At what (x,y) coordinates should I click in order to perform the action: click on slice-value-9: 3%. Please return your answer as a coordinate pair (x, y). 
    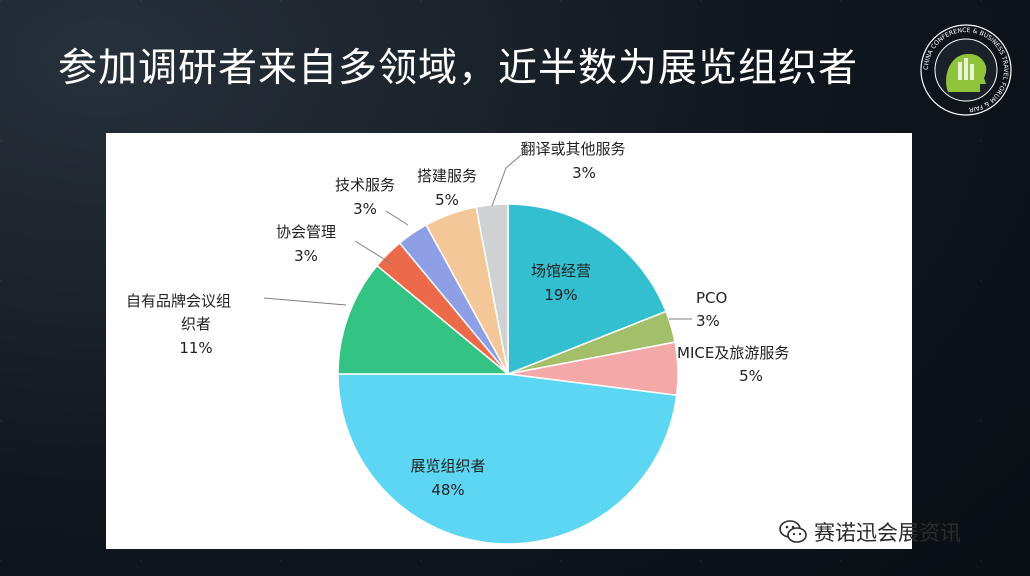
    Looking at the image, I should click on (584, 173).